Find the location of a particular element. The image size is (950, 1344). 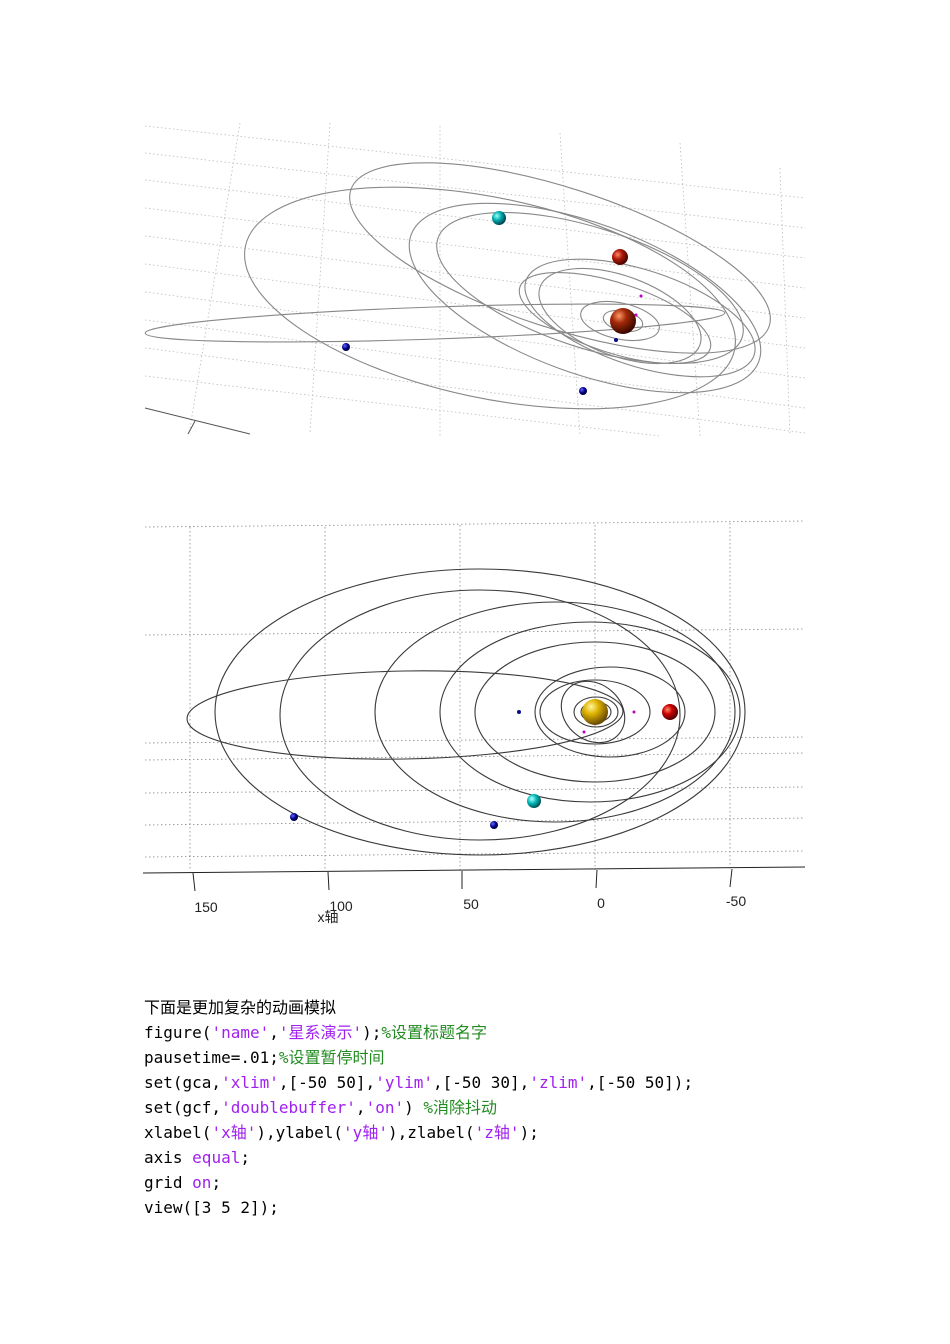

code-line: xlabel('x轴'),ylabel('y轴'),zlabel('z轴'); is located at coordinates (494, 1132).